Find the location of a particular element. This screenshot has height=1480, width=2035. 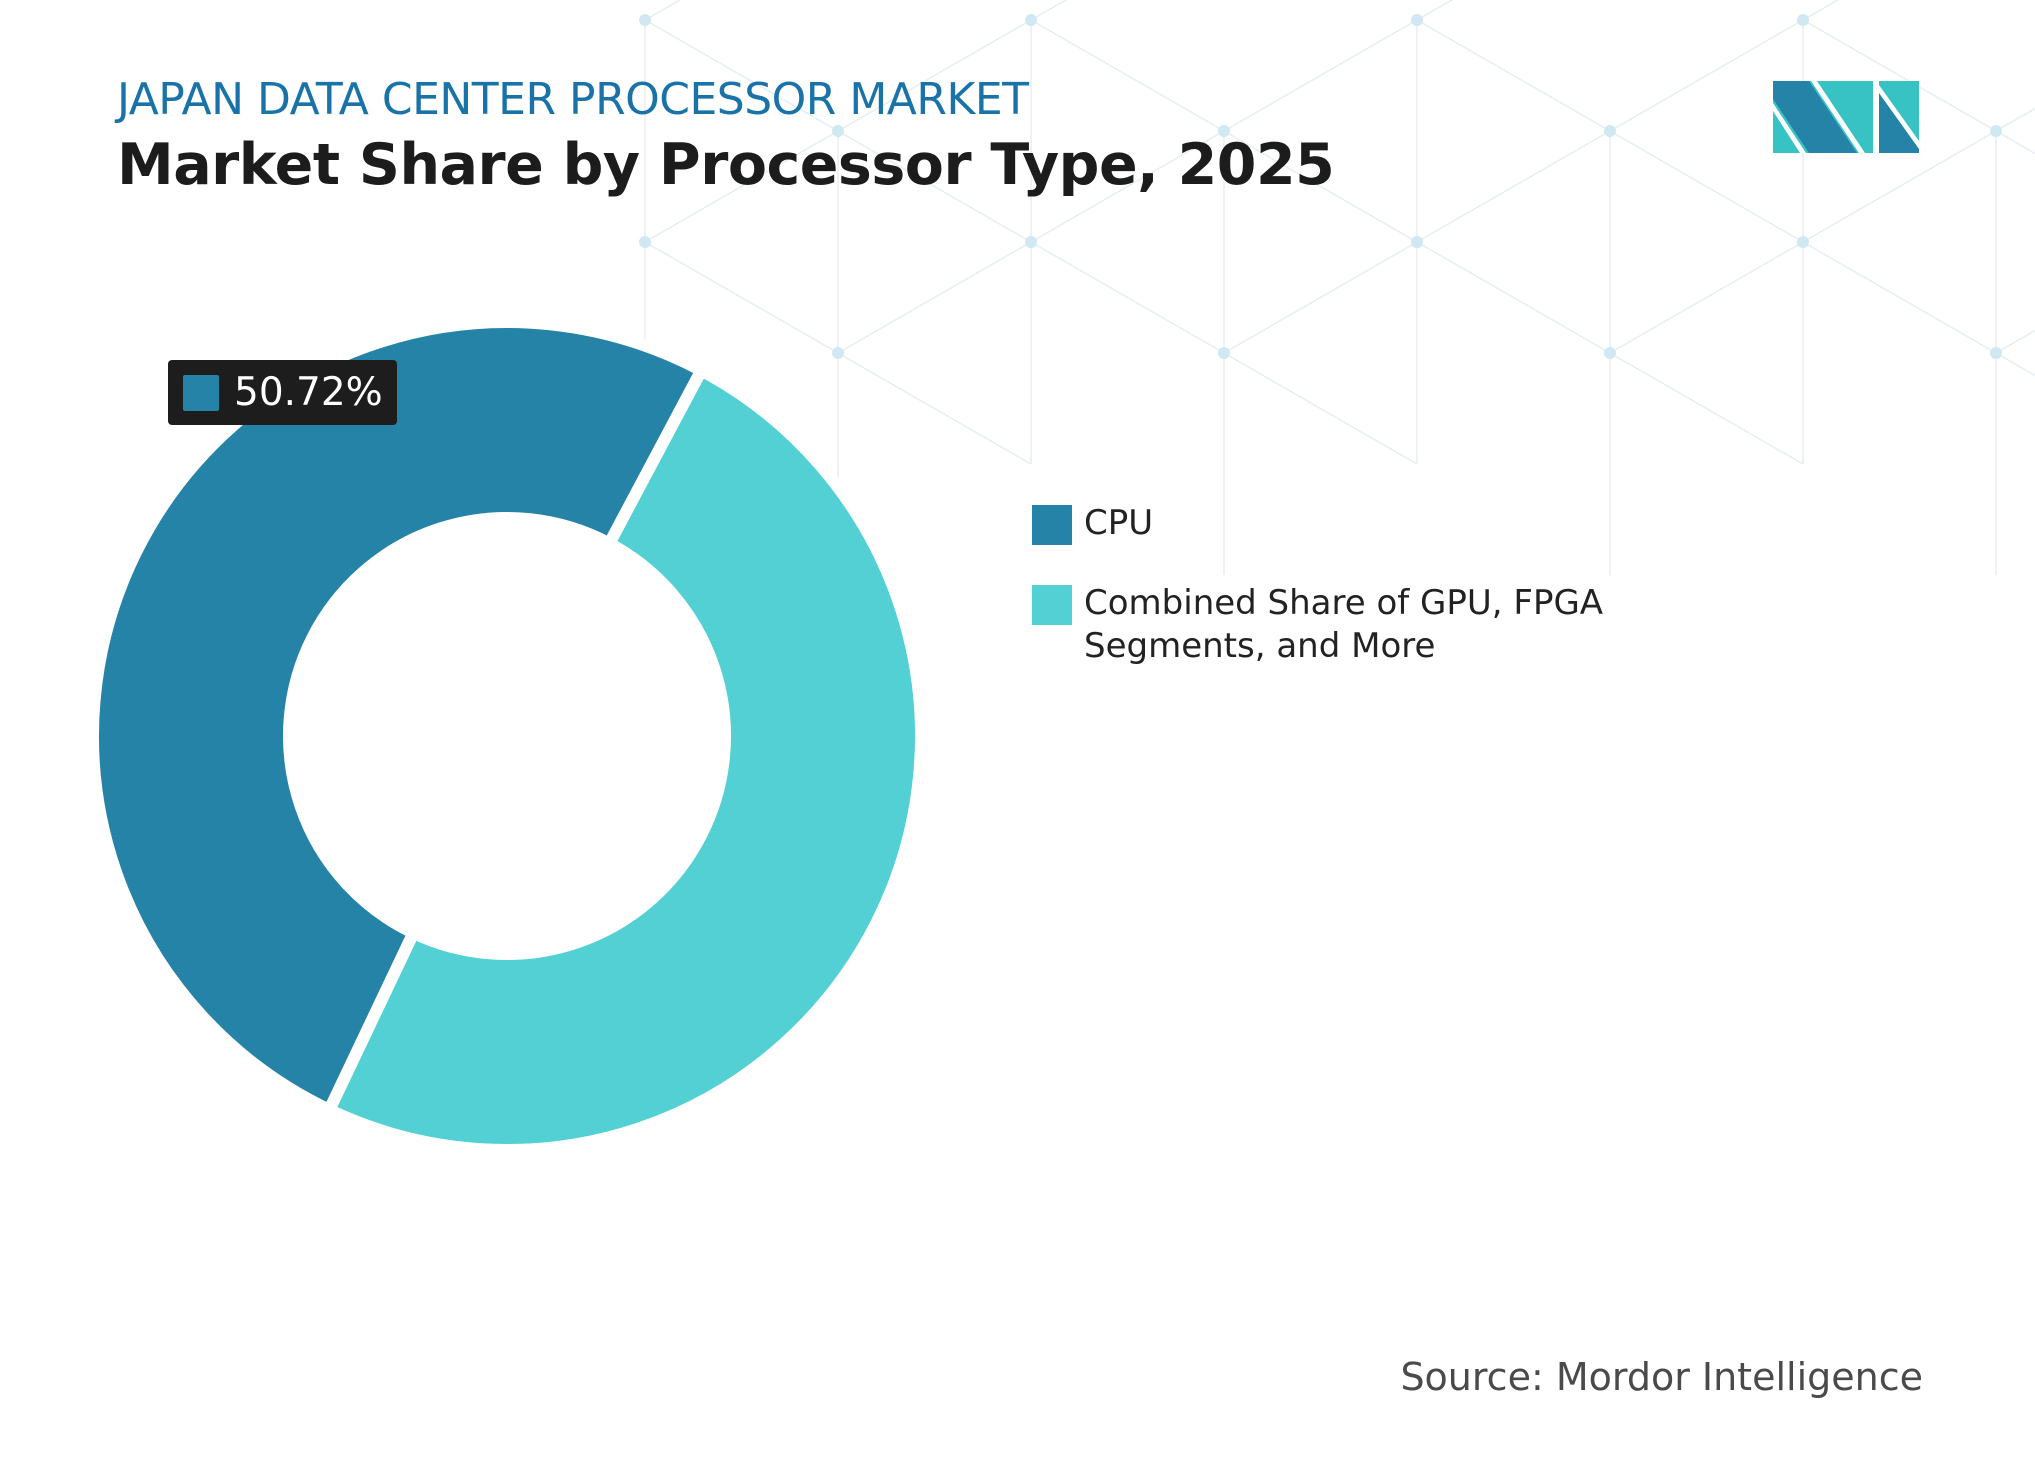

chart-title: Market Share by Processor Type, 2025 is located at coordinates (726, 165).